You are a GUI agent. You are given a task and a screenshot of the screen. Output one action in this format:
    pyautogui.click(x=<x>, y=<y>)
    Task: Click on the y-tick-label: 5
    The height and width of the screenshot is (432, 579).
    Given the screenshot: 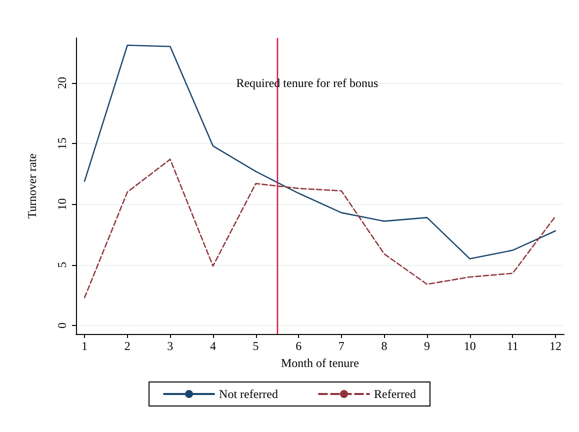 What is the action you would take?
    pyautogui.click(x=62, y=265)
    